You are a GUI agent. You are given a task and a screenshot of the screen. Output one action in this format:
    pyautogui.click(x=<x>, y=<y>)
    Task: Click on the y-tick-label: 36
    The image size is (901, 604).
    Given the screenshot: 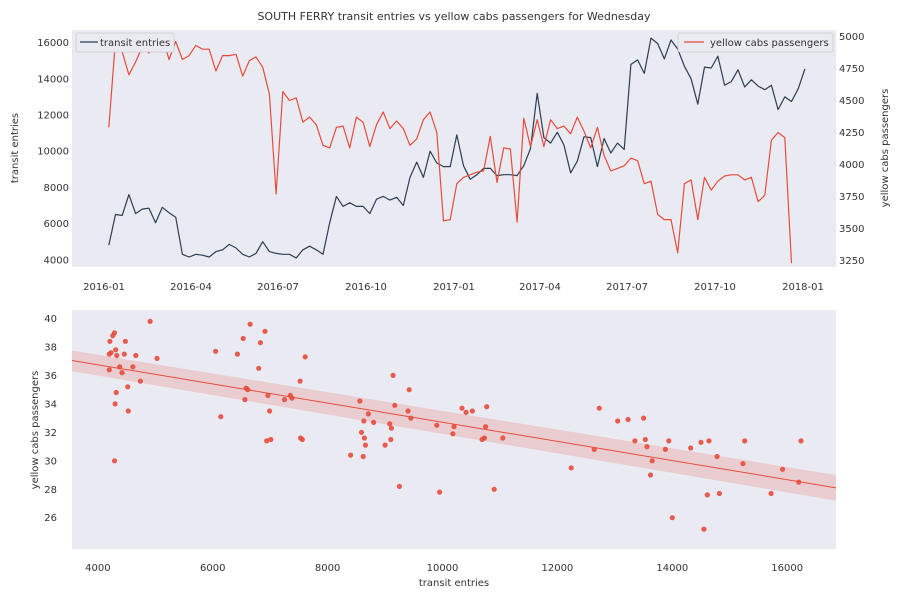 What is the action you would take?
    pyautogui.click(x=50, y=376)
    